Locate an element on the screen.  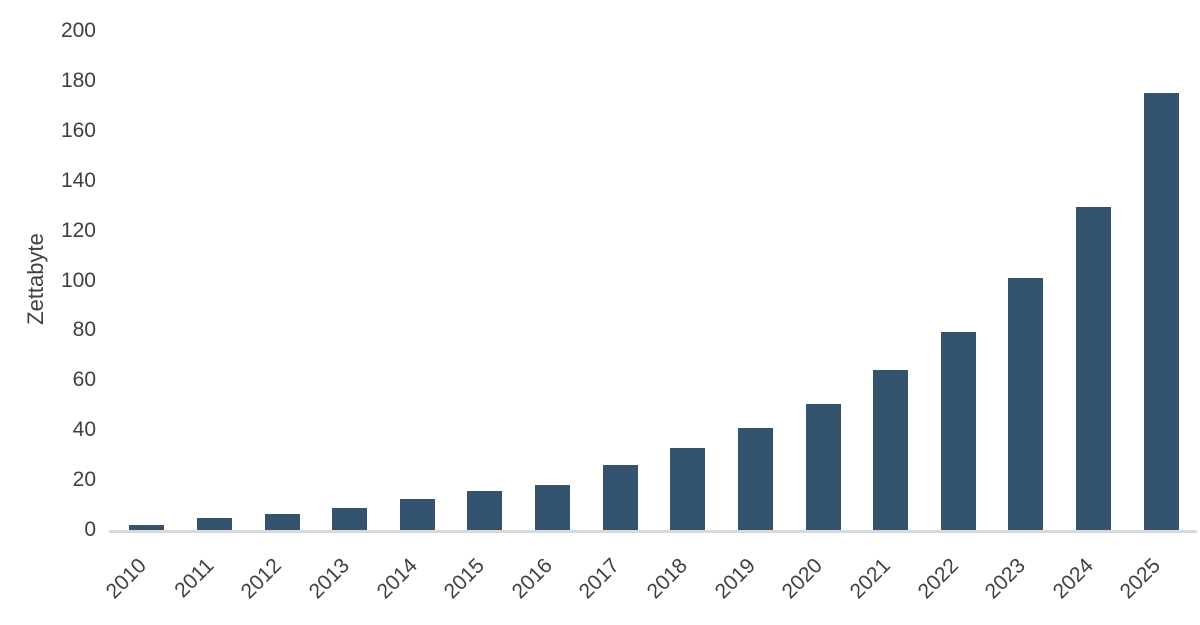
bar-2019 is located at coordinates (755, 478).